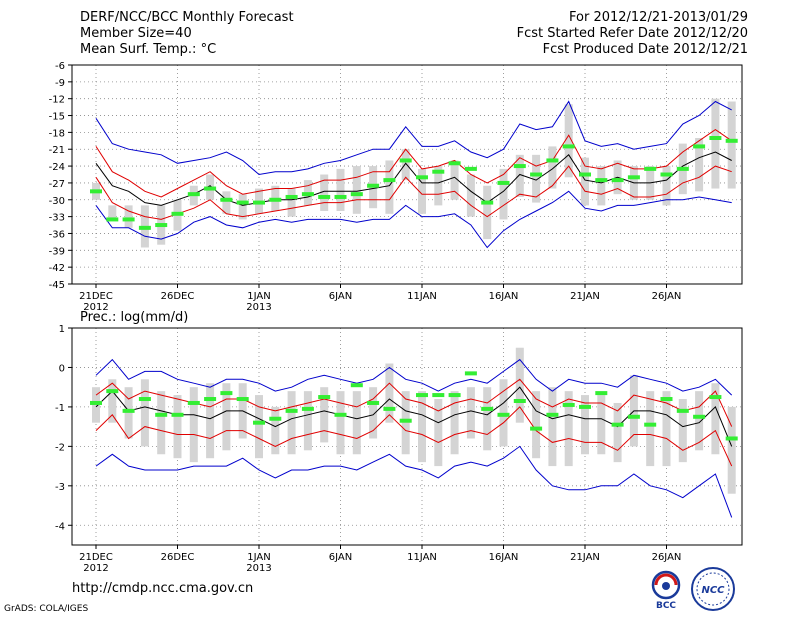 The width and height of the screenshot is (800, 618). Describe the element at coordinates (57, 251) in the screenshot. I see `temp-ytick-label: -39` at that location.